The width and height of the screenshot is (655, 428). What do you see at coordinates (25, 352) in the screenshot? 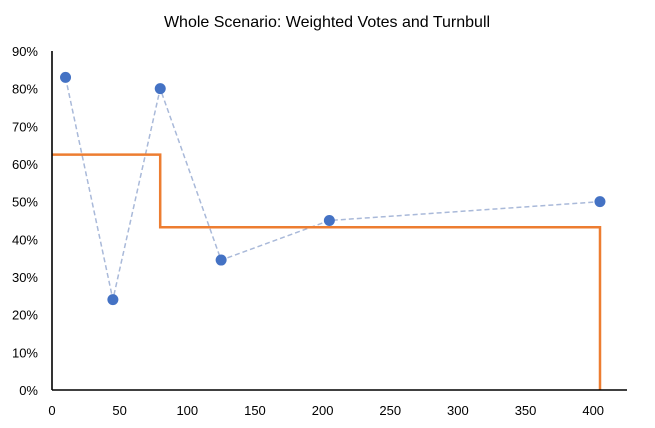
I see `y-tick-label: 10%` at bounding box center [25, 352].